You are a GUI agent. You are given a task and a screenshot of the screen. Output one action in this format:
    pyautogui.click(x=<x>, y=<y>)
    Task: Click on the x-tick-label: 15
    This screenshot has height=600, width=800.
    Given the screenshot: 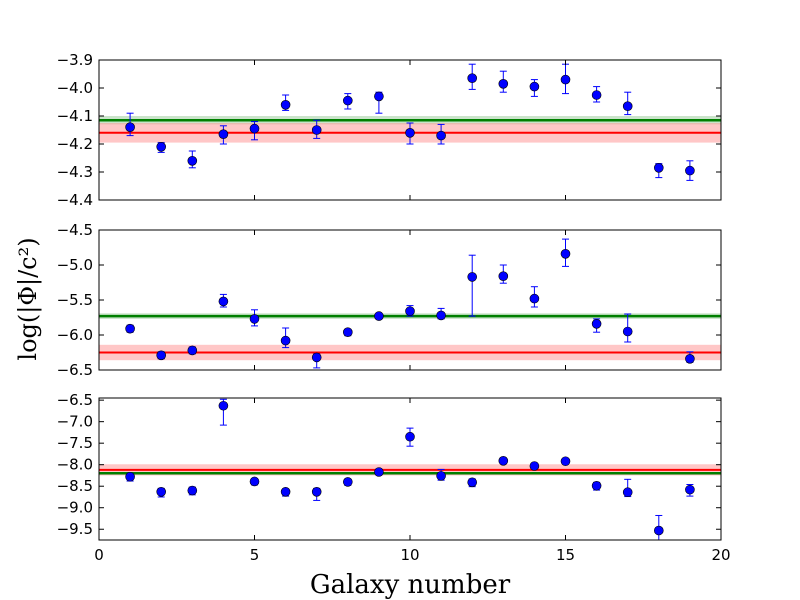 What is the action you would take?
    pyautogui.click(x=565, y=555)
    